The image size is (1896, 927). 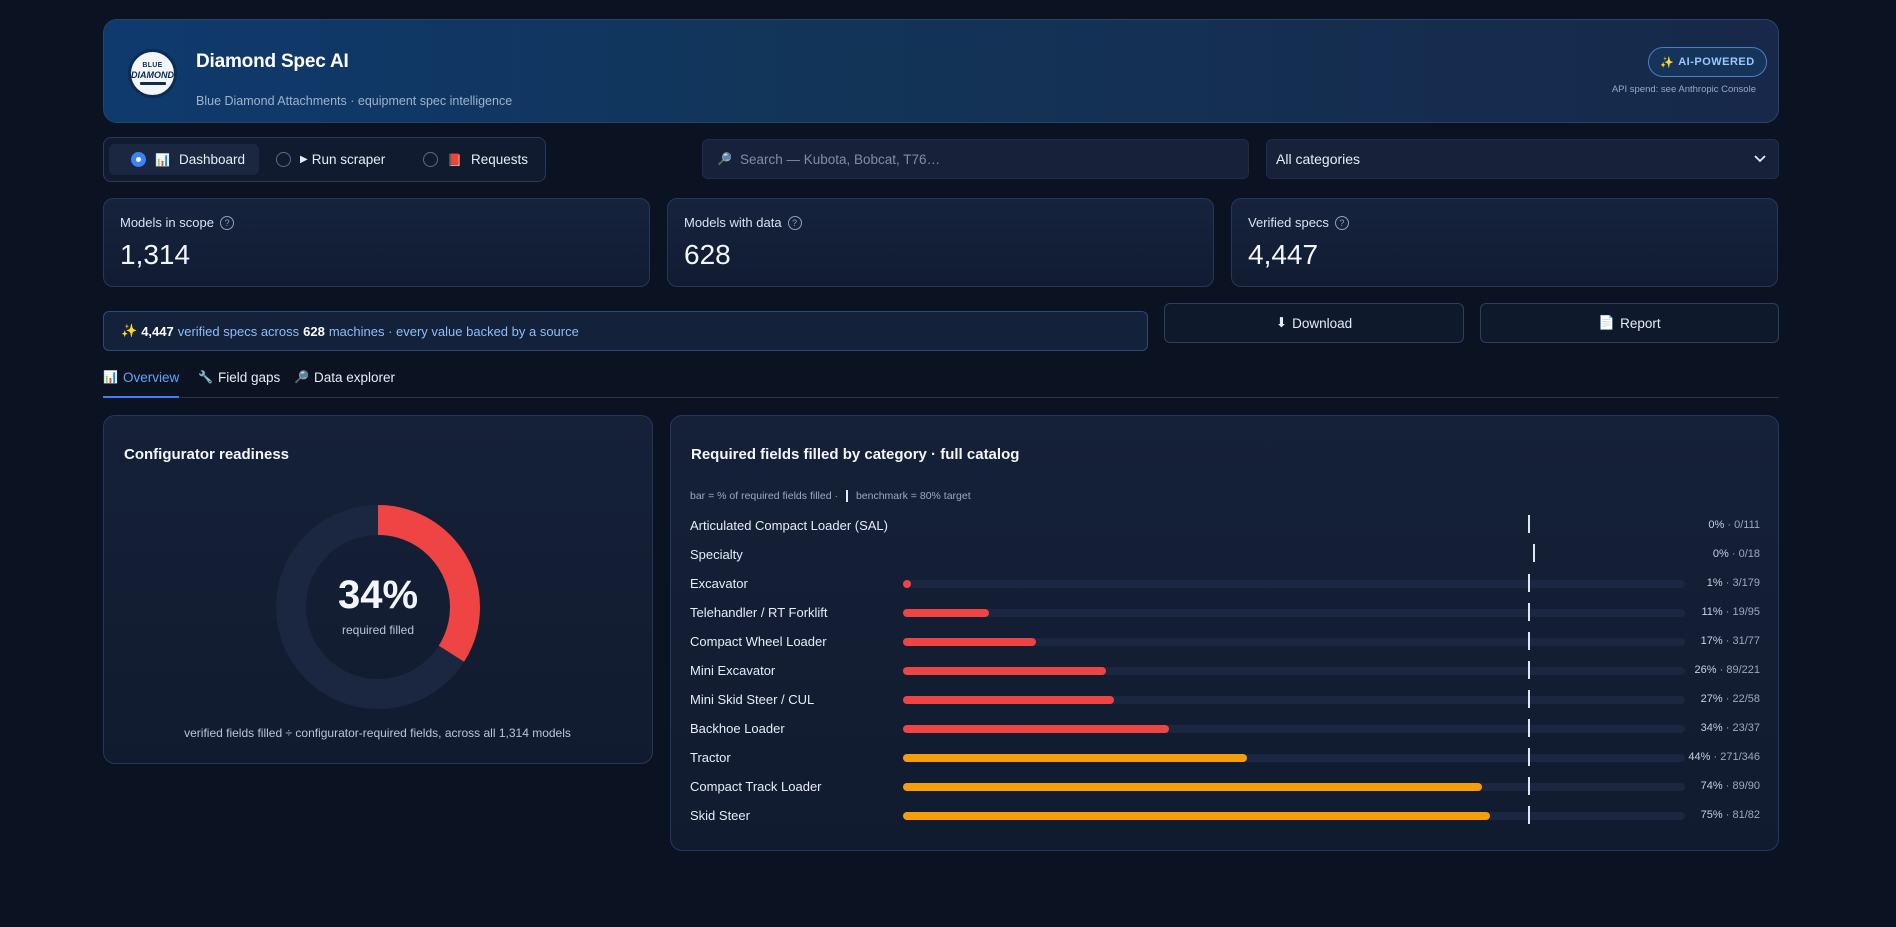 I want to click on category-count: 23/37, so click(x=1746, y=728).